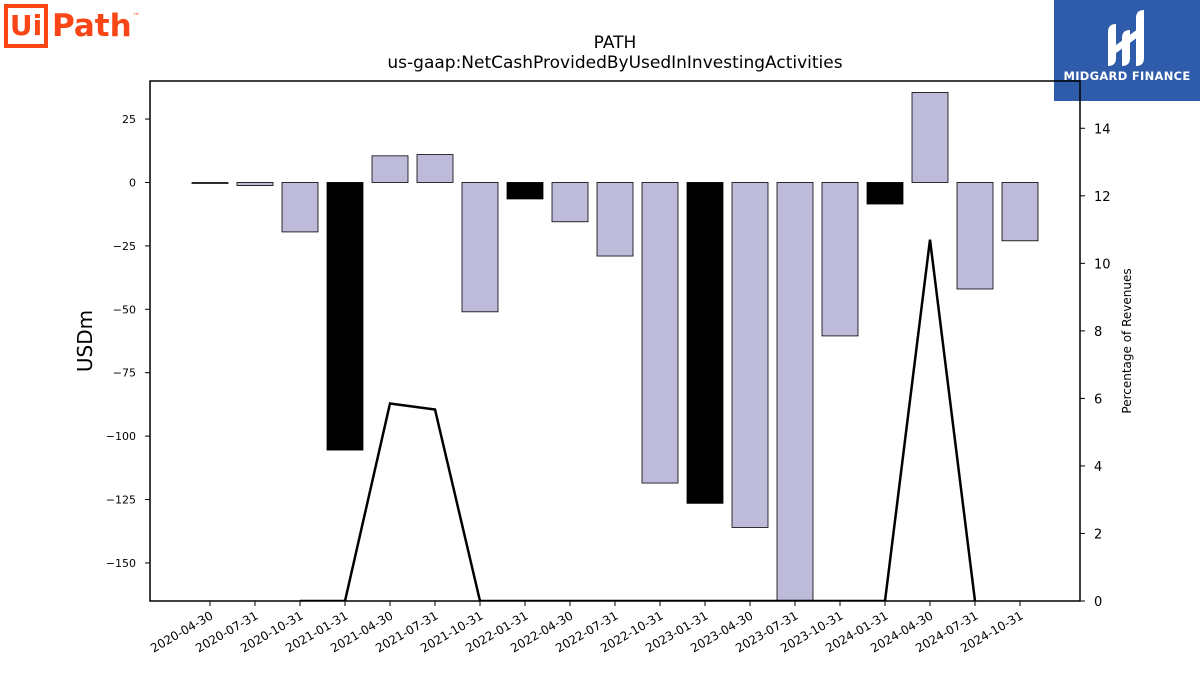 The height and width of the screenshot is (675, 1200). What do you see at coordinates (85, 341) in the screenshot?
I see `y-axis-label: USDm` at bounding box center [85, 341].